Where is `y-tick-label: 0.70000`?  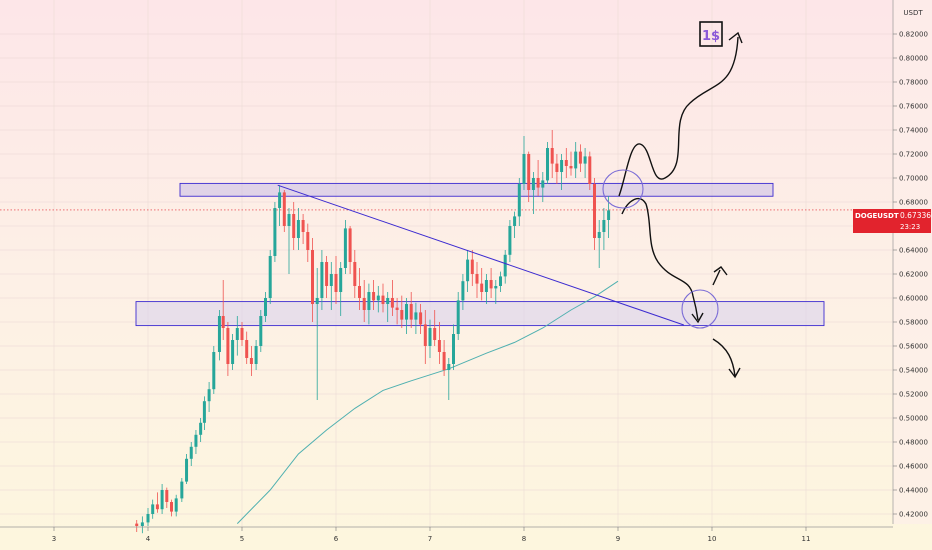 y-tick-label: 0.70000 is located at coordinates (913, 179).